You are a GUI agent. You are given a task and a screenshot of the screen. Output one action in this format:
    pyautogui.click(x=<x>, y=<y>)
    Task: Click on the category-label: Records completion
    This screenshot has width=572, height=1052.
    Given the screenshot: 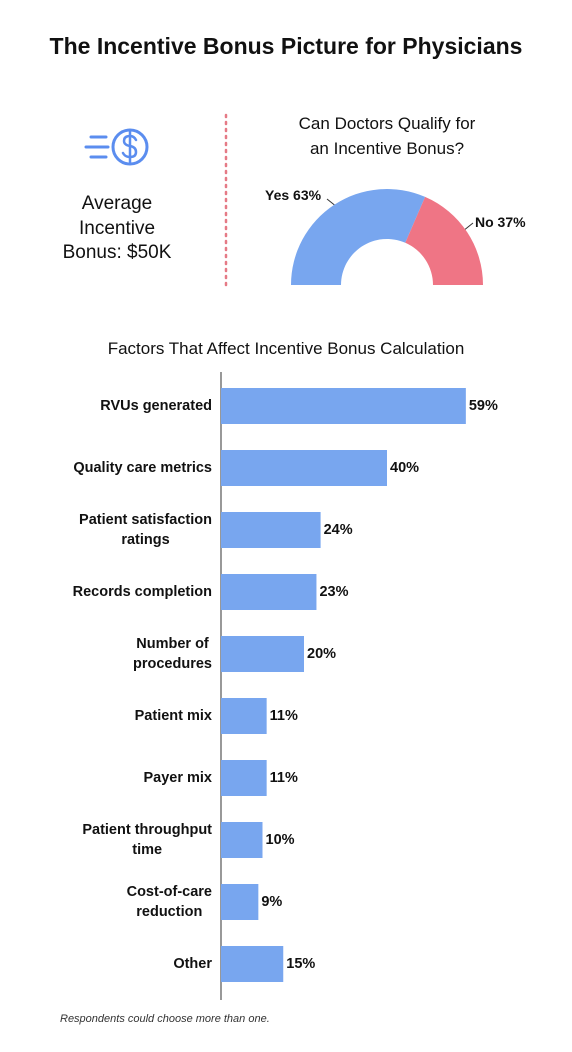 What is the action you would take?
    pyautogui.click(x=142, y=592)
    